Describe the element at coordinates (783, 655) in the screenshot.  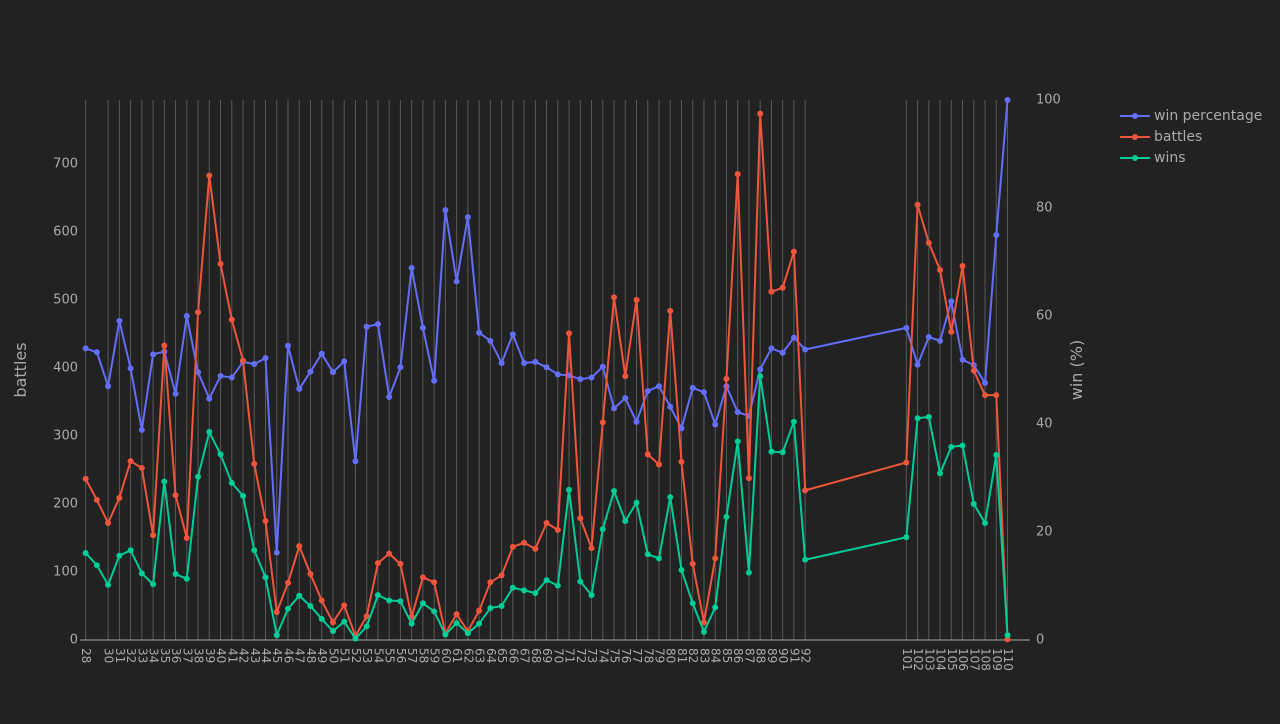
I see `x-tick-label: 90` at that location.